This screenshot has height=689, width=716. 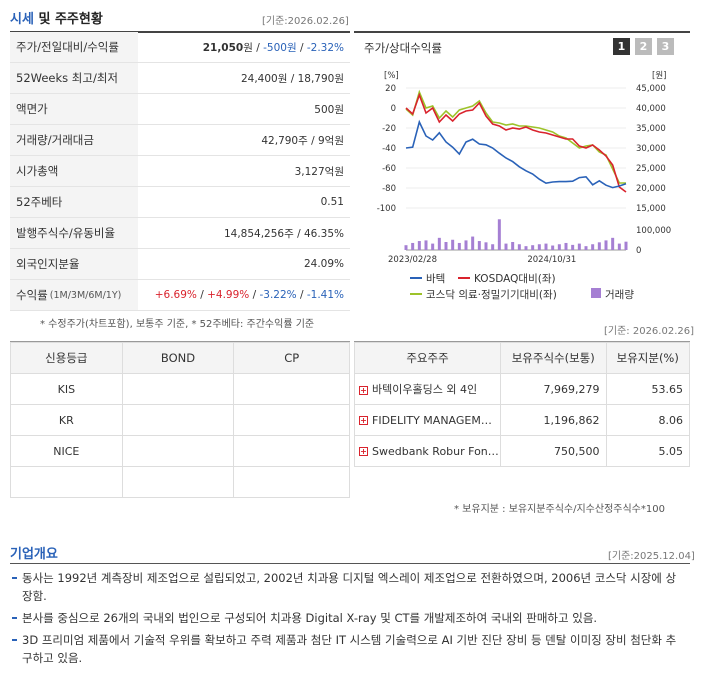 I want to click on quote-value: 24,400원 / 18,790원, so click(x=292, y=78).